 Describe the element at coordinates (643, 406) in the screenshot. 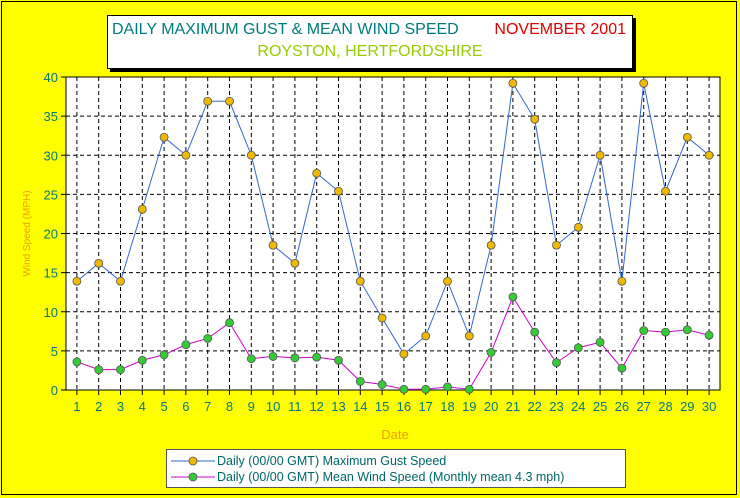

I see `x-tick-label: 27` at that location.